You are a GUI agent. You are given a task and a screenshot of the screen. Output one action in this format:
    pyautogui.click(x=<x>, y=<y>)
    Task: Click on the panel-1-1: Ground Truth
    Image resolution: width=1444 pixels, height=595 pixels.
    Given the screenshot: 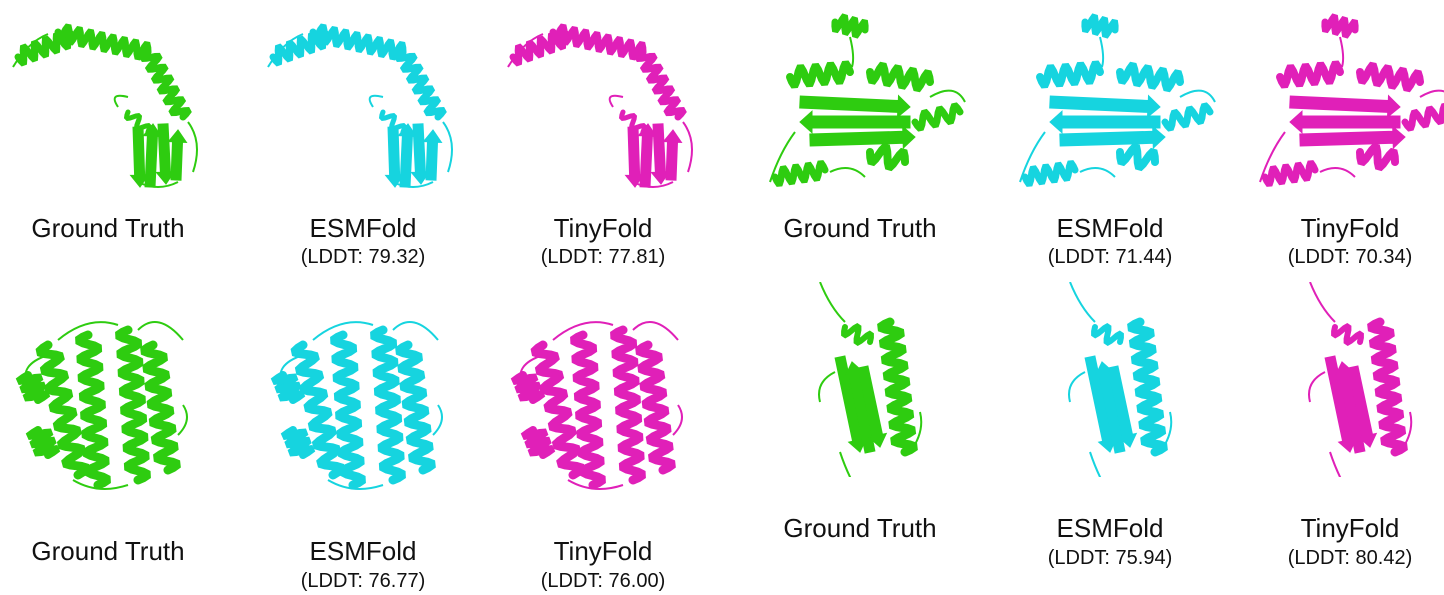 What is the action you would take?
    pyautogui.click(x=114, y=157)
    